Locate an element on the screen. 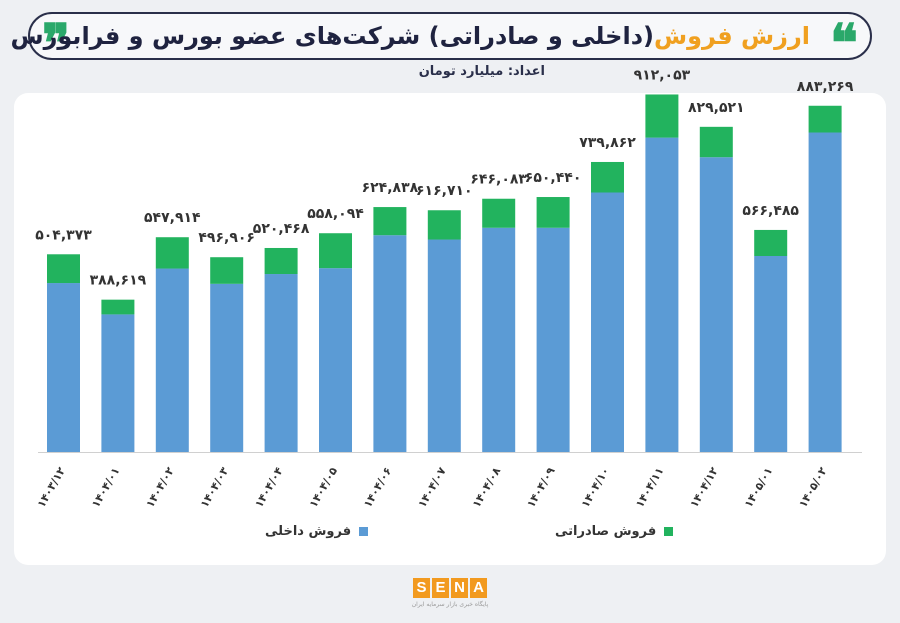 This screenshot has height=623, width=900. legend-domestic-swatch is located at coordinates (364, 531).